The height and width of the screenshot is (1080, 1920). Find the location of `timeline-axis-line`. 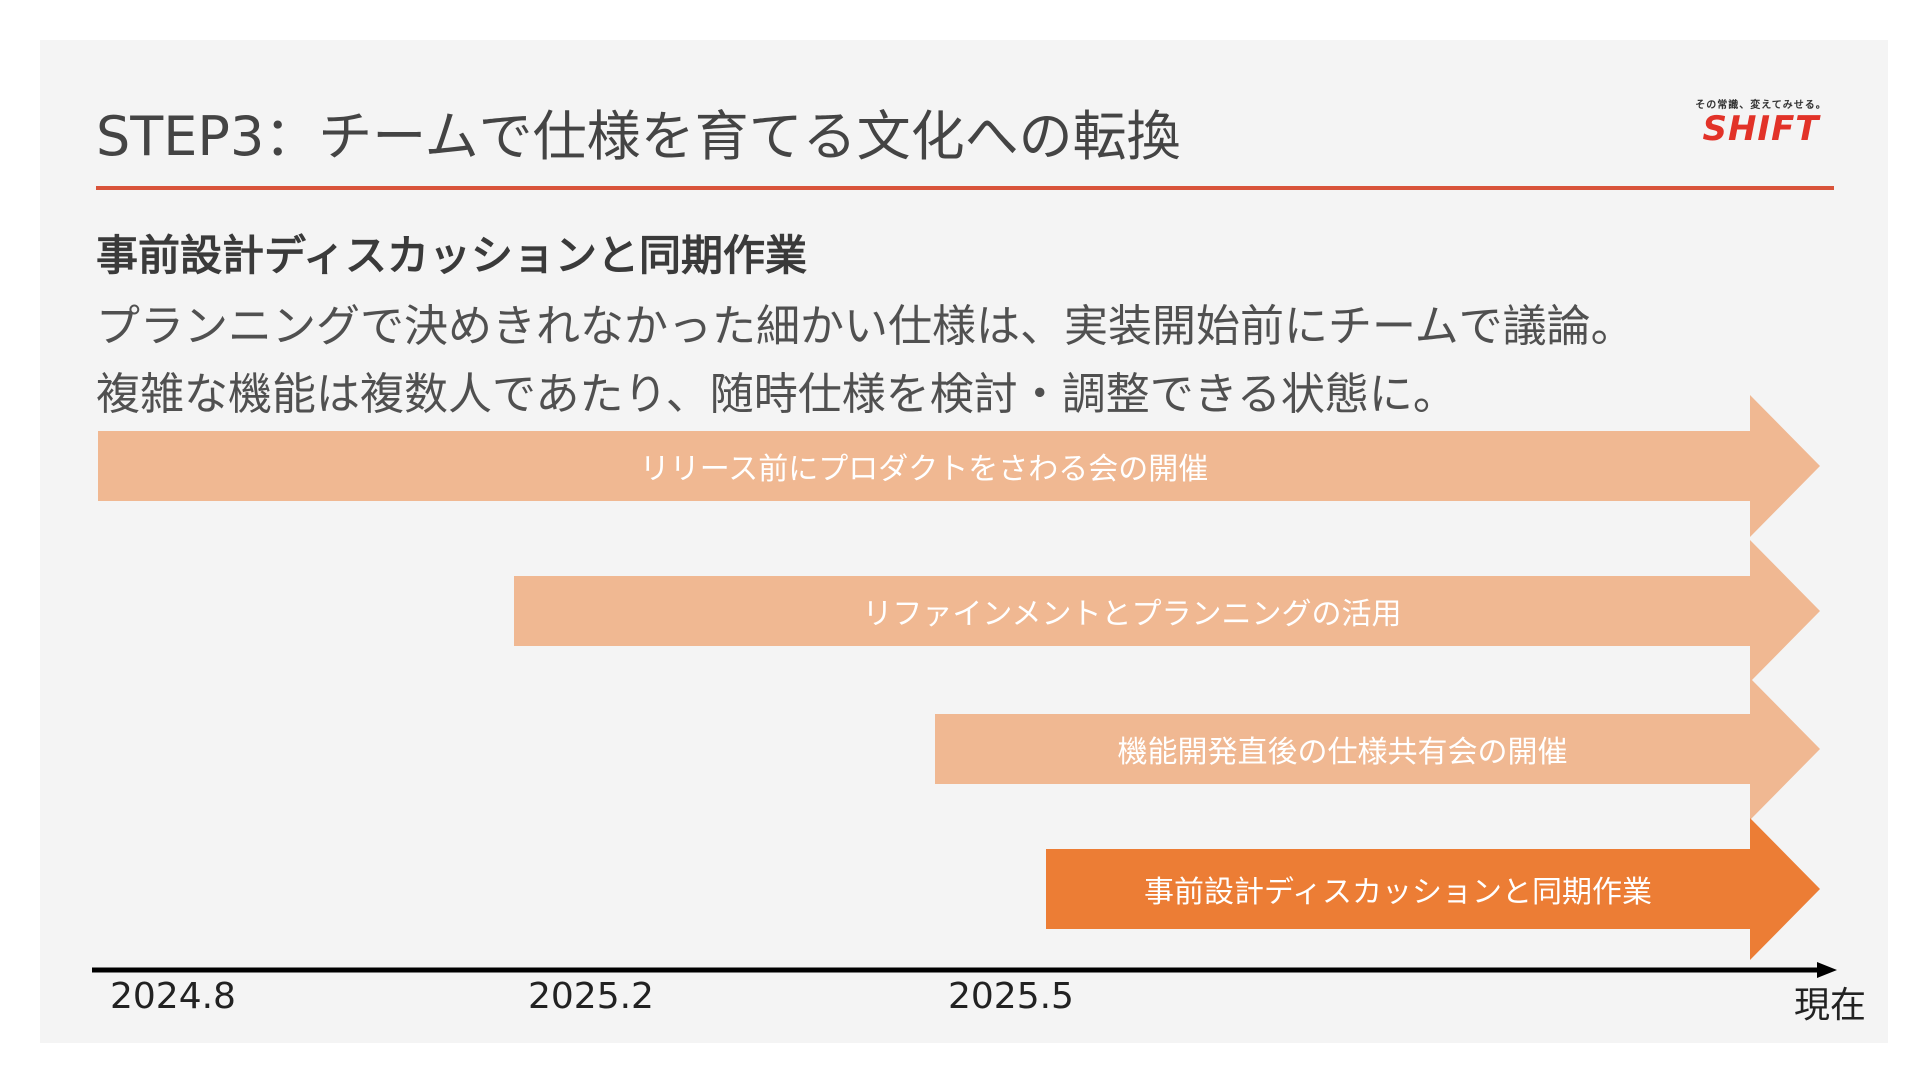

timeline-axis-line is located at coordinates (964, 970).